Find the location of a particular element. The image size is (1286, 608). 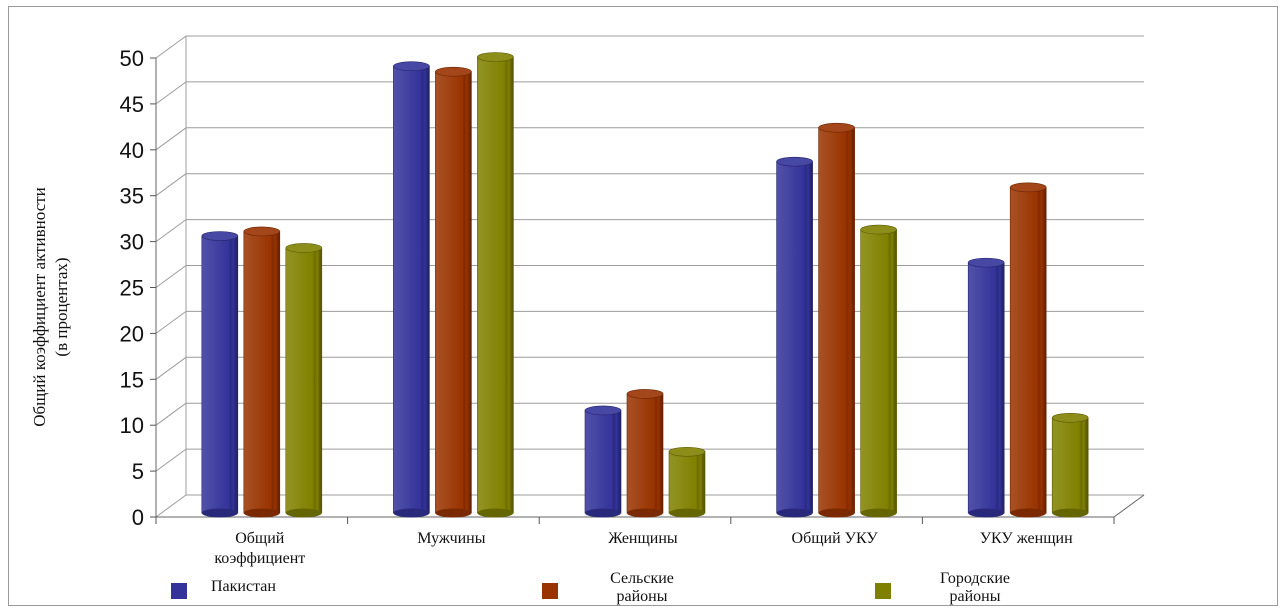

x-tick-label: Женщины is located at coordinates (643, 538).